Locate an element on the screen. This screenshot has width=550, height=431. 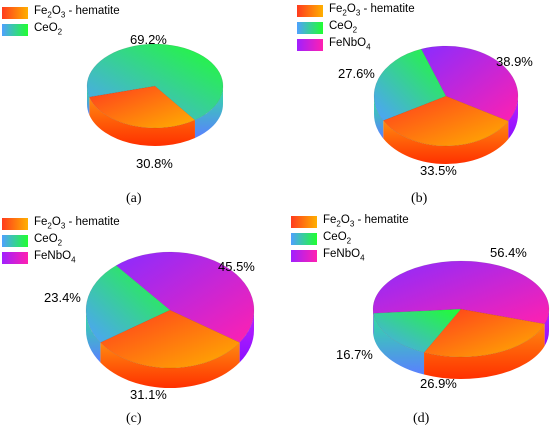
panel-caption: (a) is located at coordinates (134, 198).